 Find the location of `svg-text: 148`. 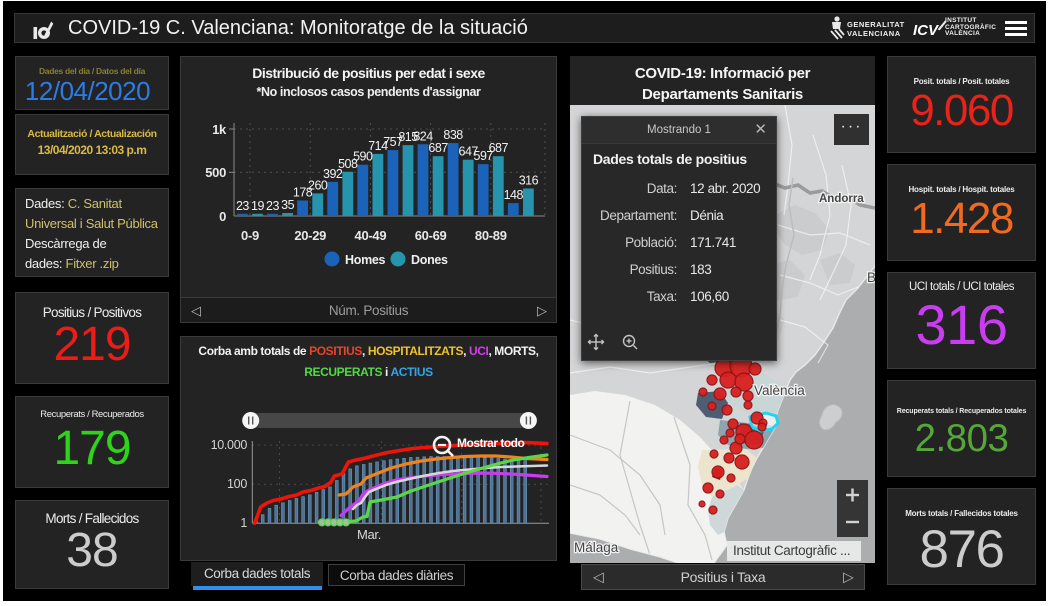

svg-text: 148 is located at coordinates (514, 195).